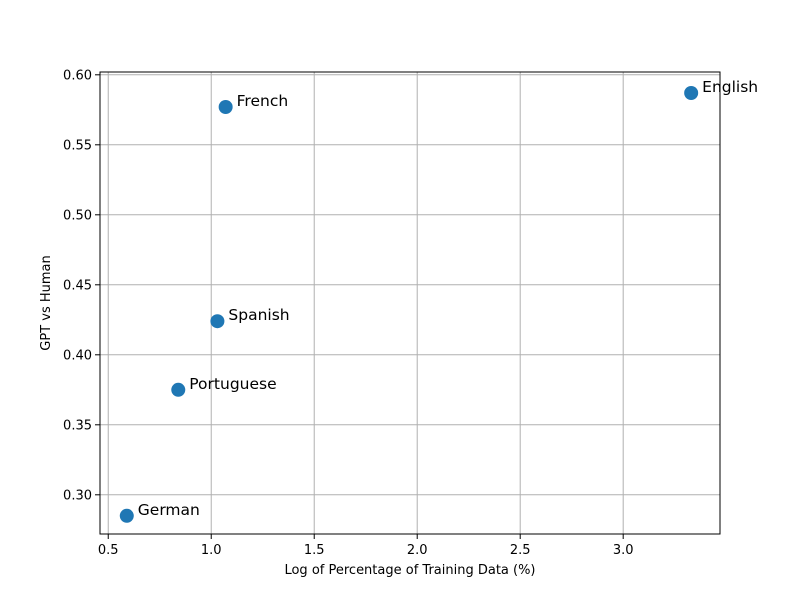 Image resolution: width=800 pixels, height=600 pixels. I want to click on y-tick-label: 0.55, so click(77, 145).